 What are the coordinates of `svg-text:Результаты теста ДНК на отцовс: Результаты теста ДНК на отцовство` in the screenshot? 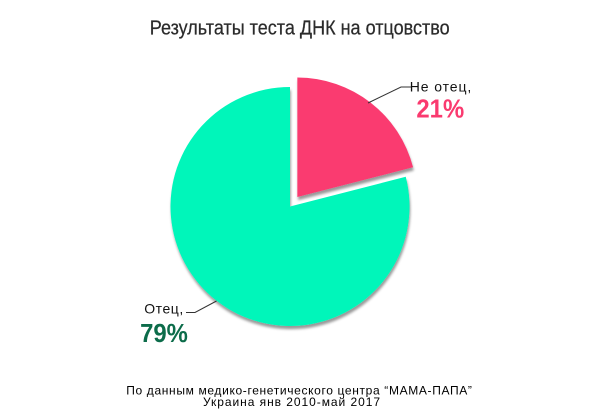 It's located at (300, 28).